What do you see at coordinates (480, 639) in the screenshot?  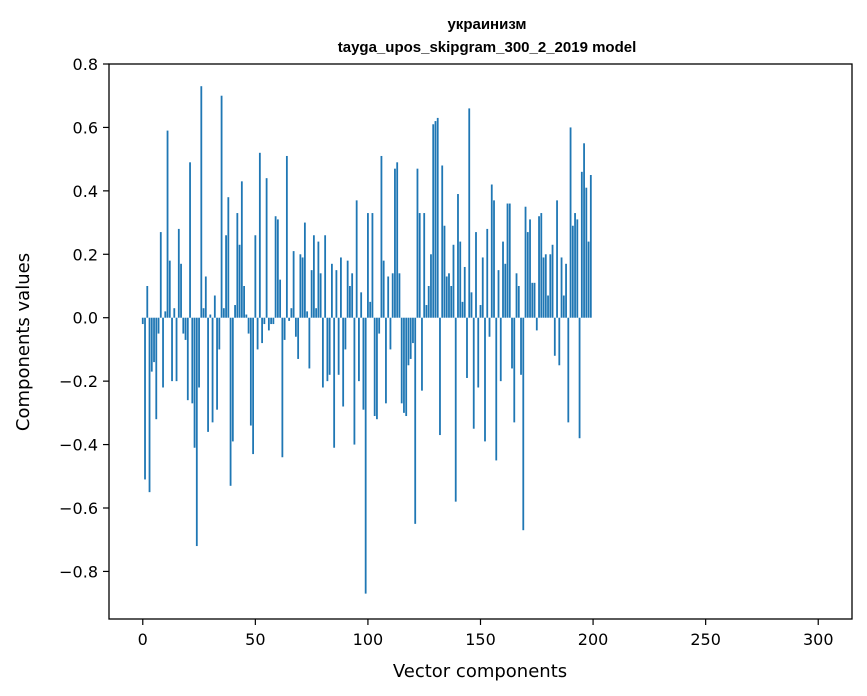 I see `x-tick-label: 150` at bounding box center [480, 639].